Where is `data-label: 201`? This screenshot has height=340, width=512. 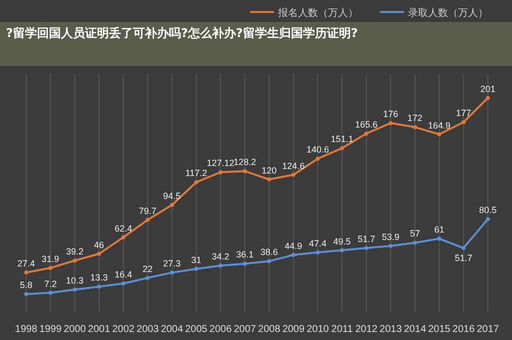 data-label: 201 is located at coordinates (488, 89).